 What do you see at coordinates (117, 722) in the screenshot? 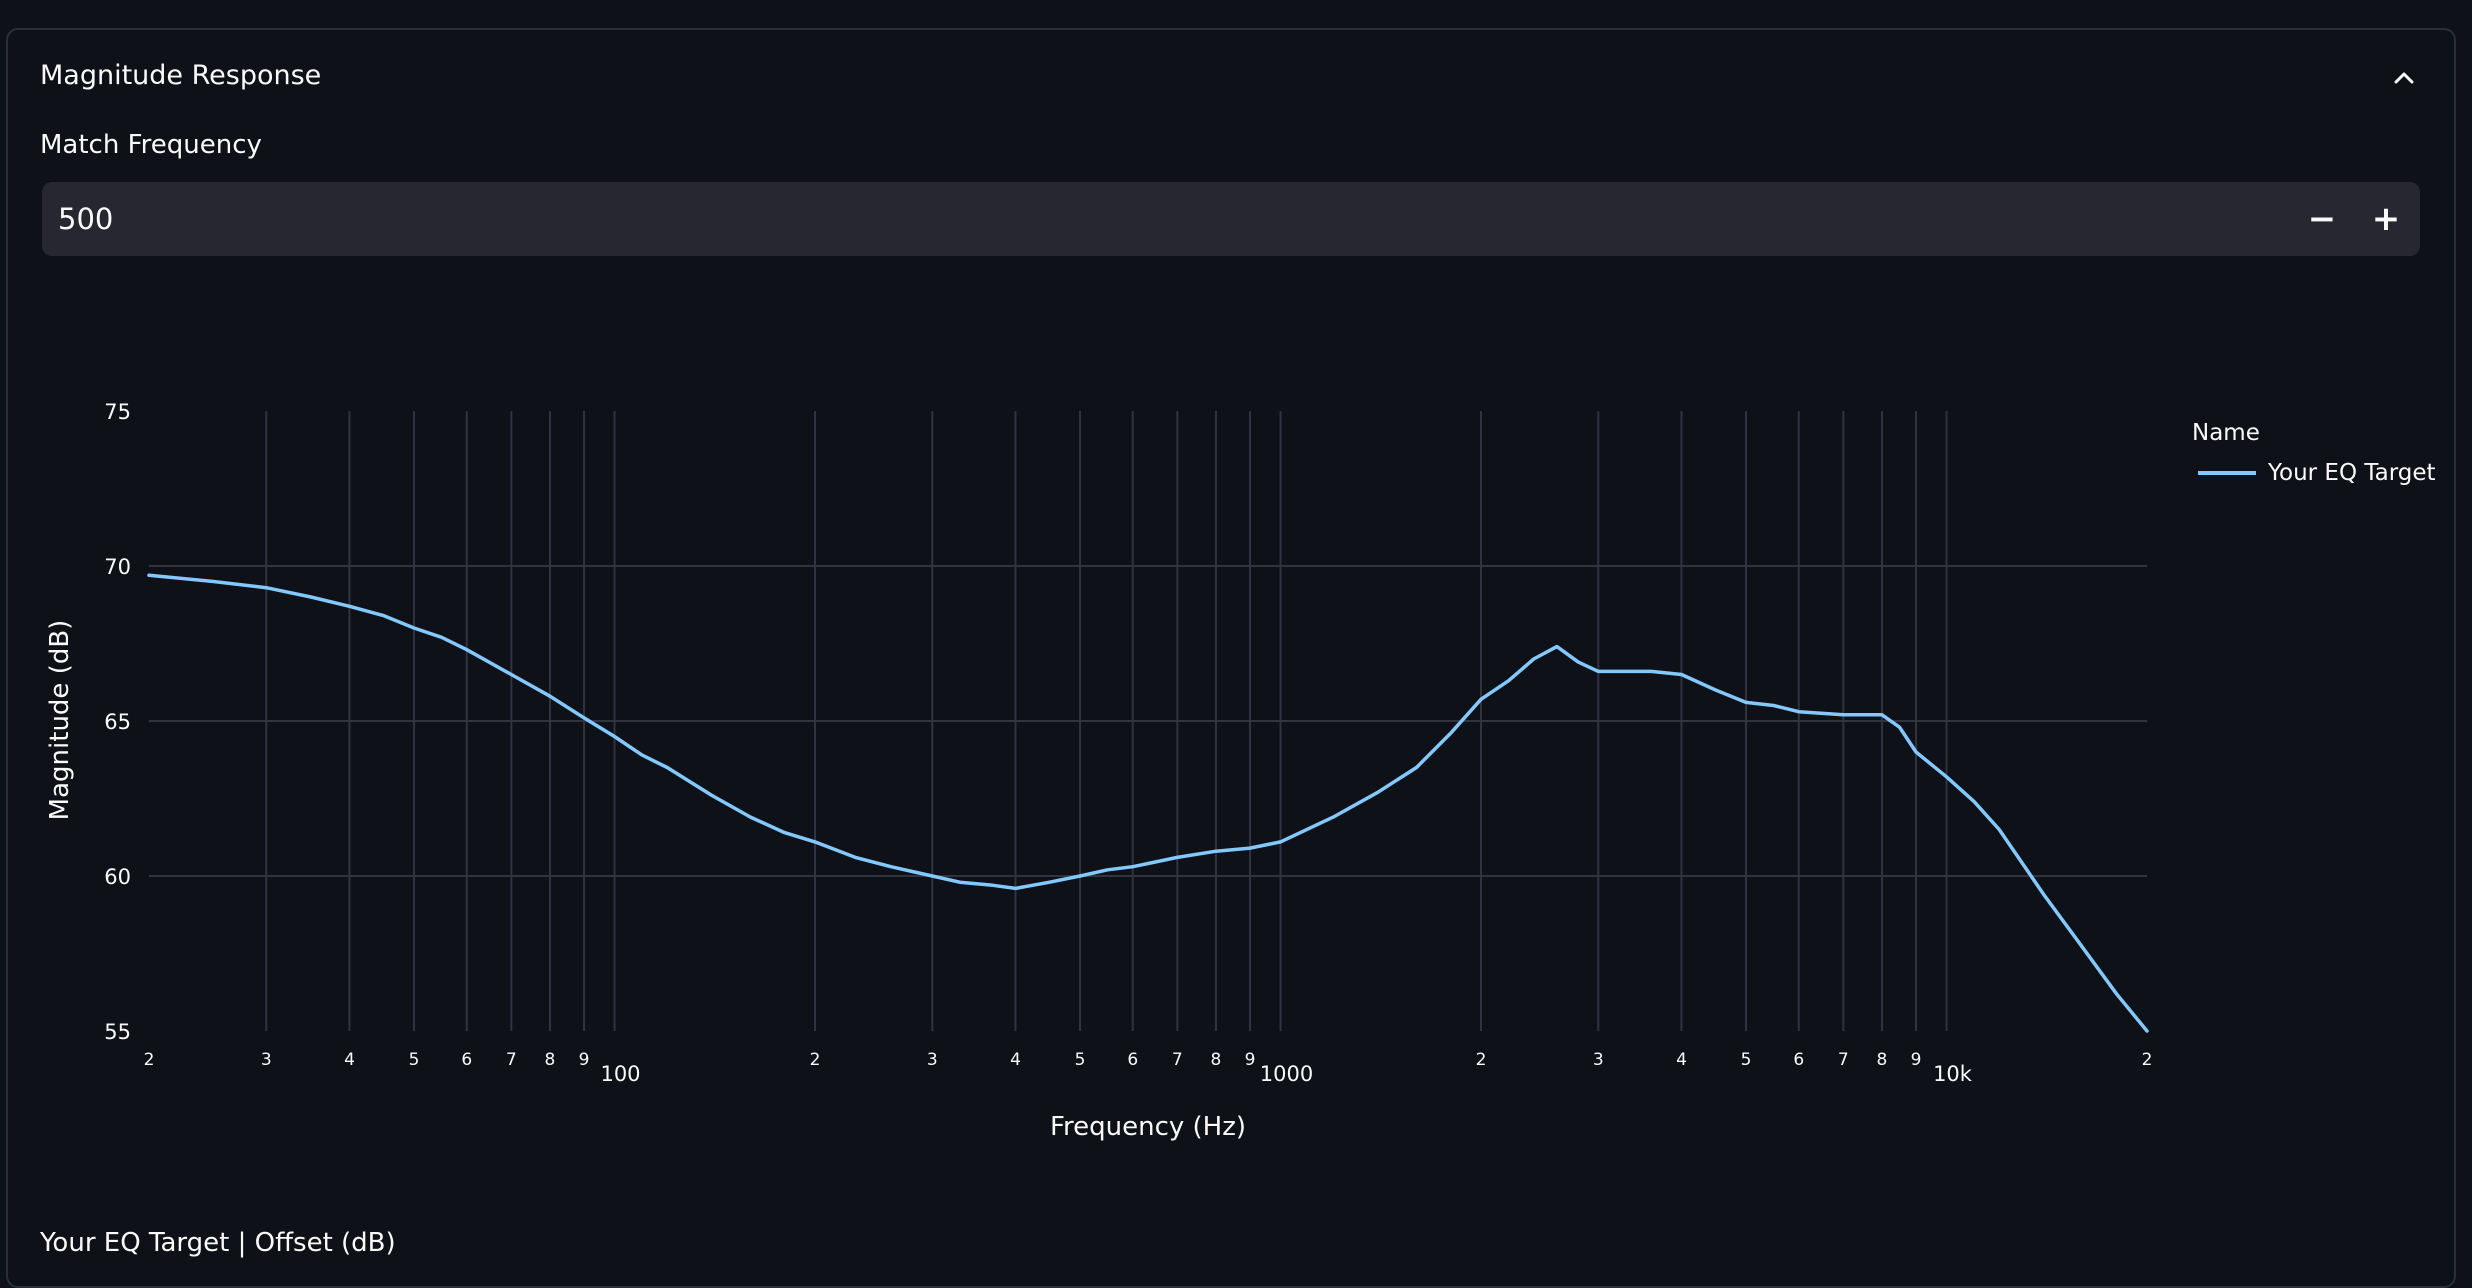
I see `y-tick-label: 65` at bounding box center [117, 722].